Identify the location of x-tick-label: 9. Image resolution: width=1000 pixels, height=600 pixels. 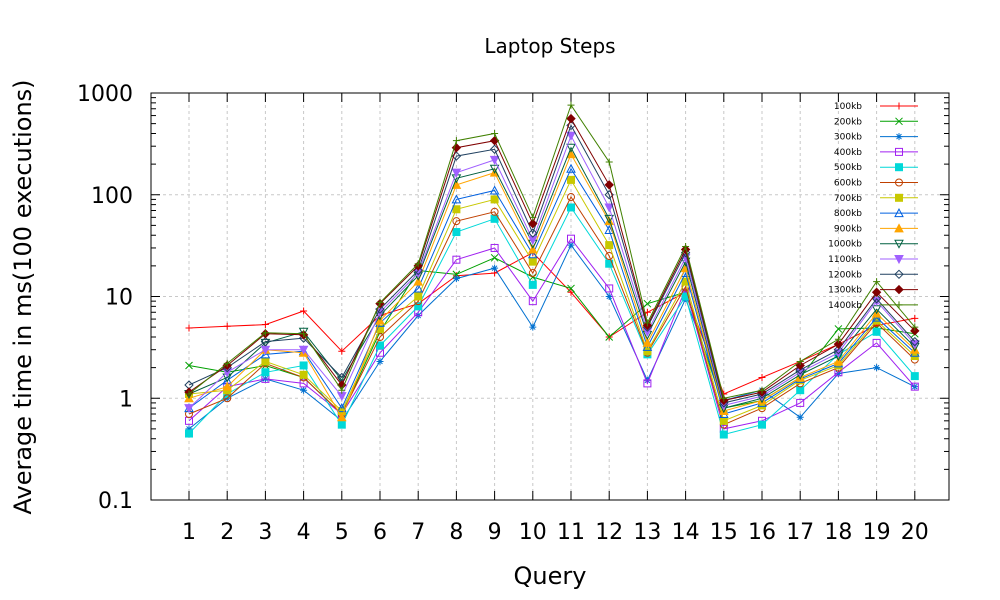
(495, 532).